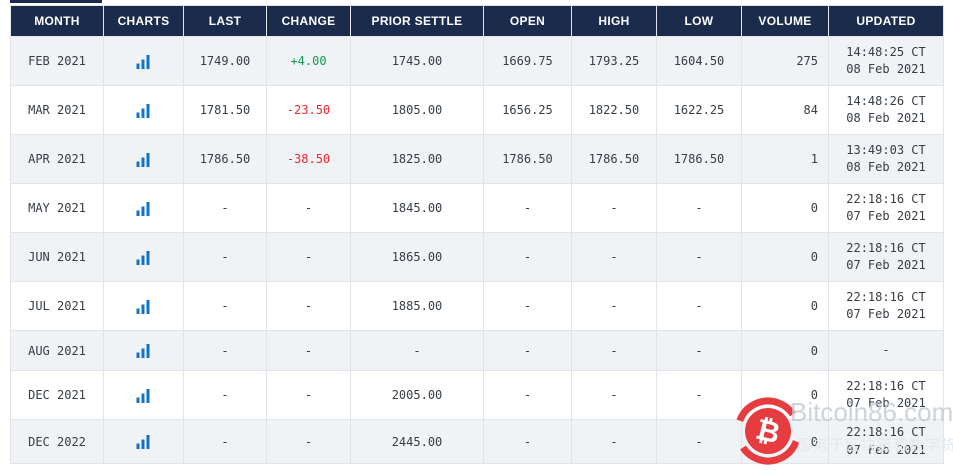  I want to click on col-header-month: MONTH, so click(57, 21).